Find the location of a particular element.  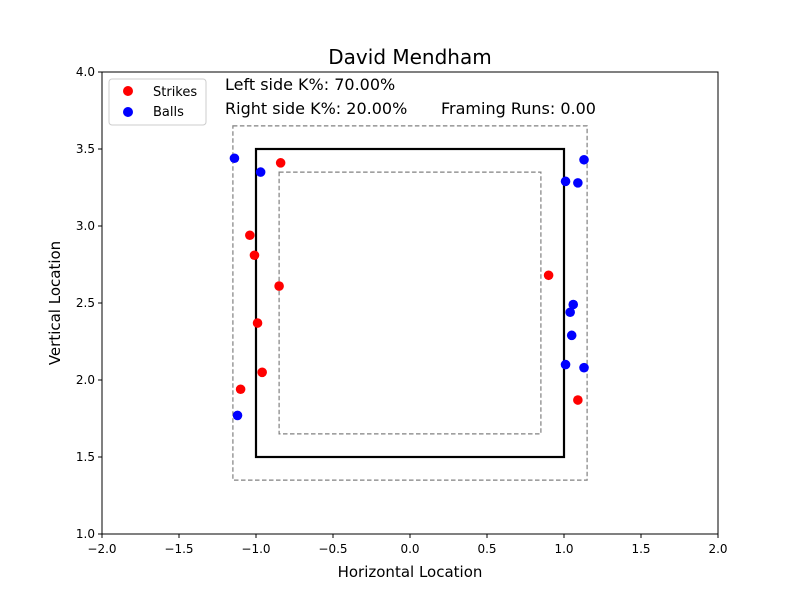

y-tick-label: 2.0 is located at coordinates (85, 380).